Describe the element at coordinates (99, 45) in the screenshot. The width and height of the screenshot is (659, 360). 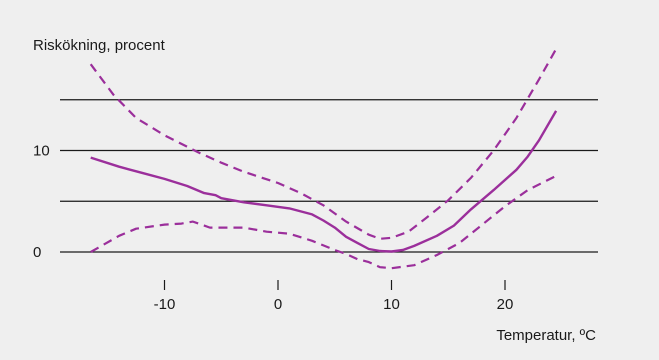
I see `y-axis-label: Riskökning, procent` at that location.